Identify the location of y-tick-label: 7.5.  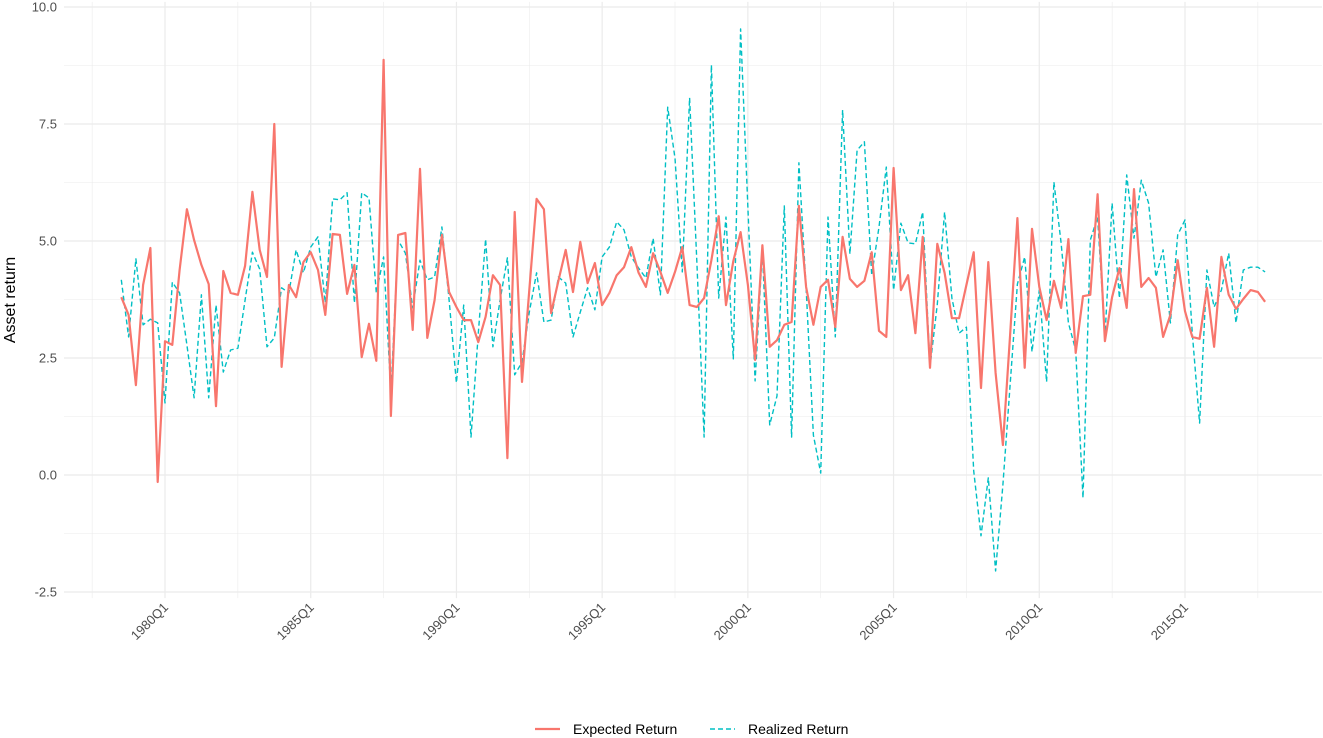
(48, 124).